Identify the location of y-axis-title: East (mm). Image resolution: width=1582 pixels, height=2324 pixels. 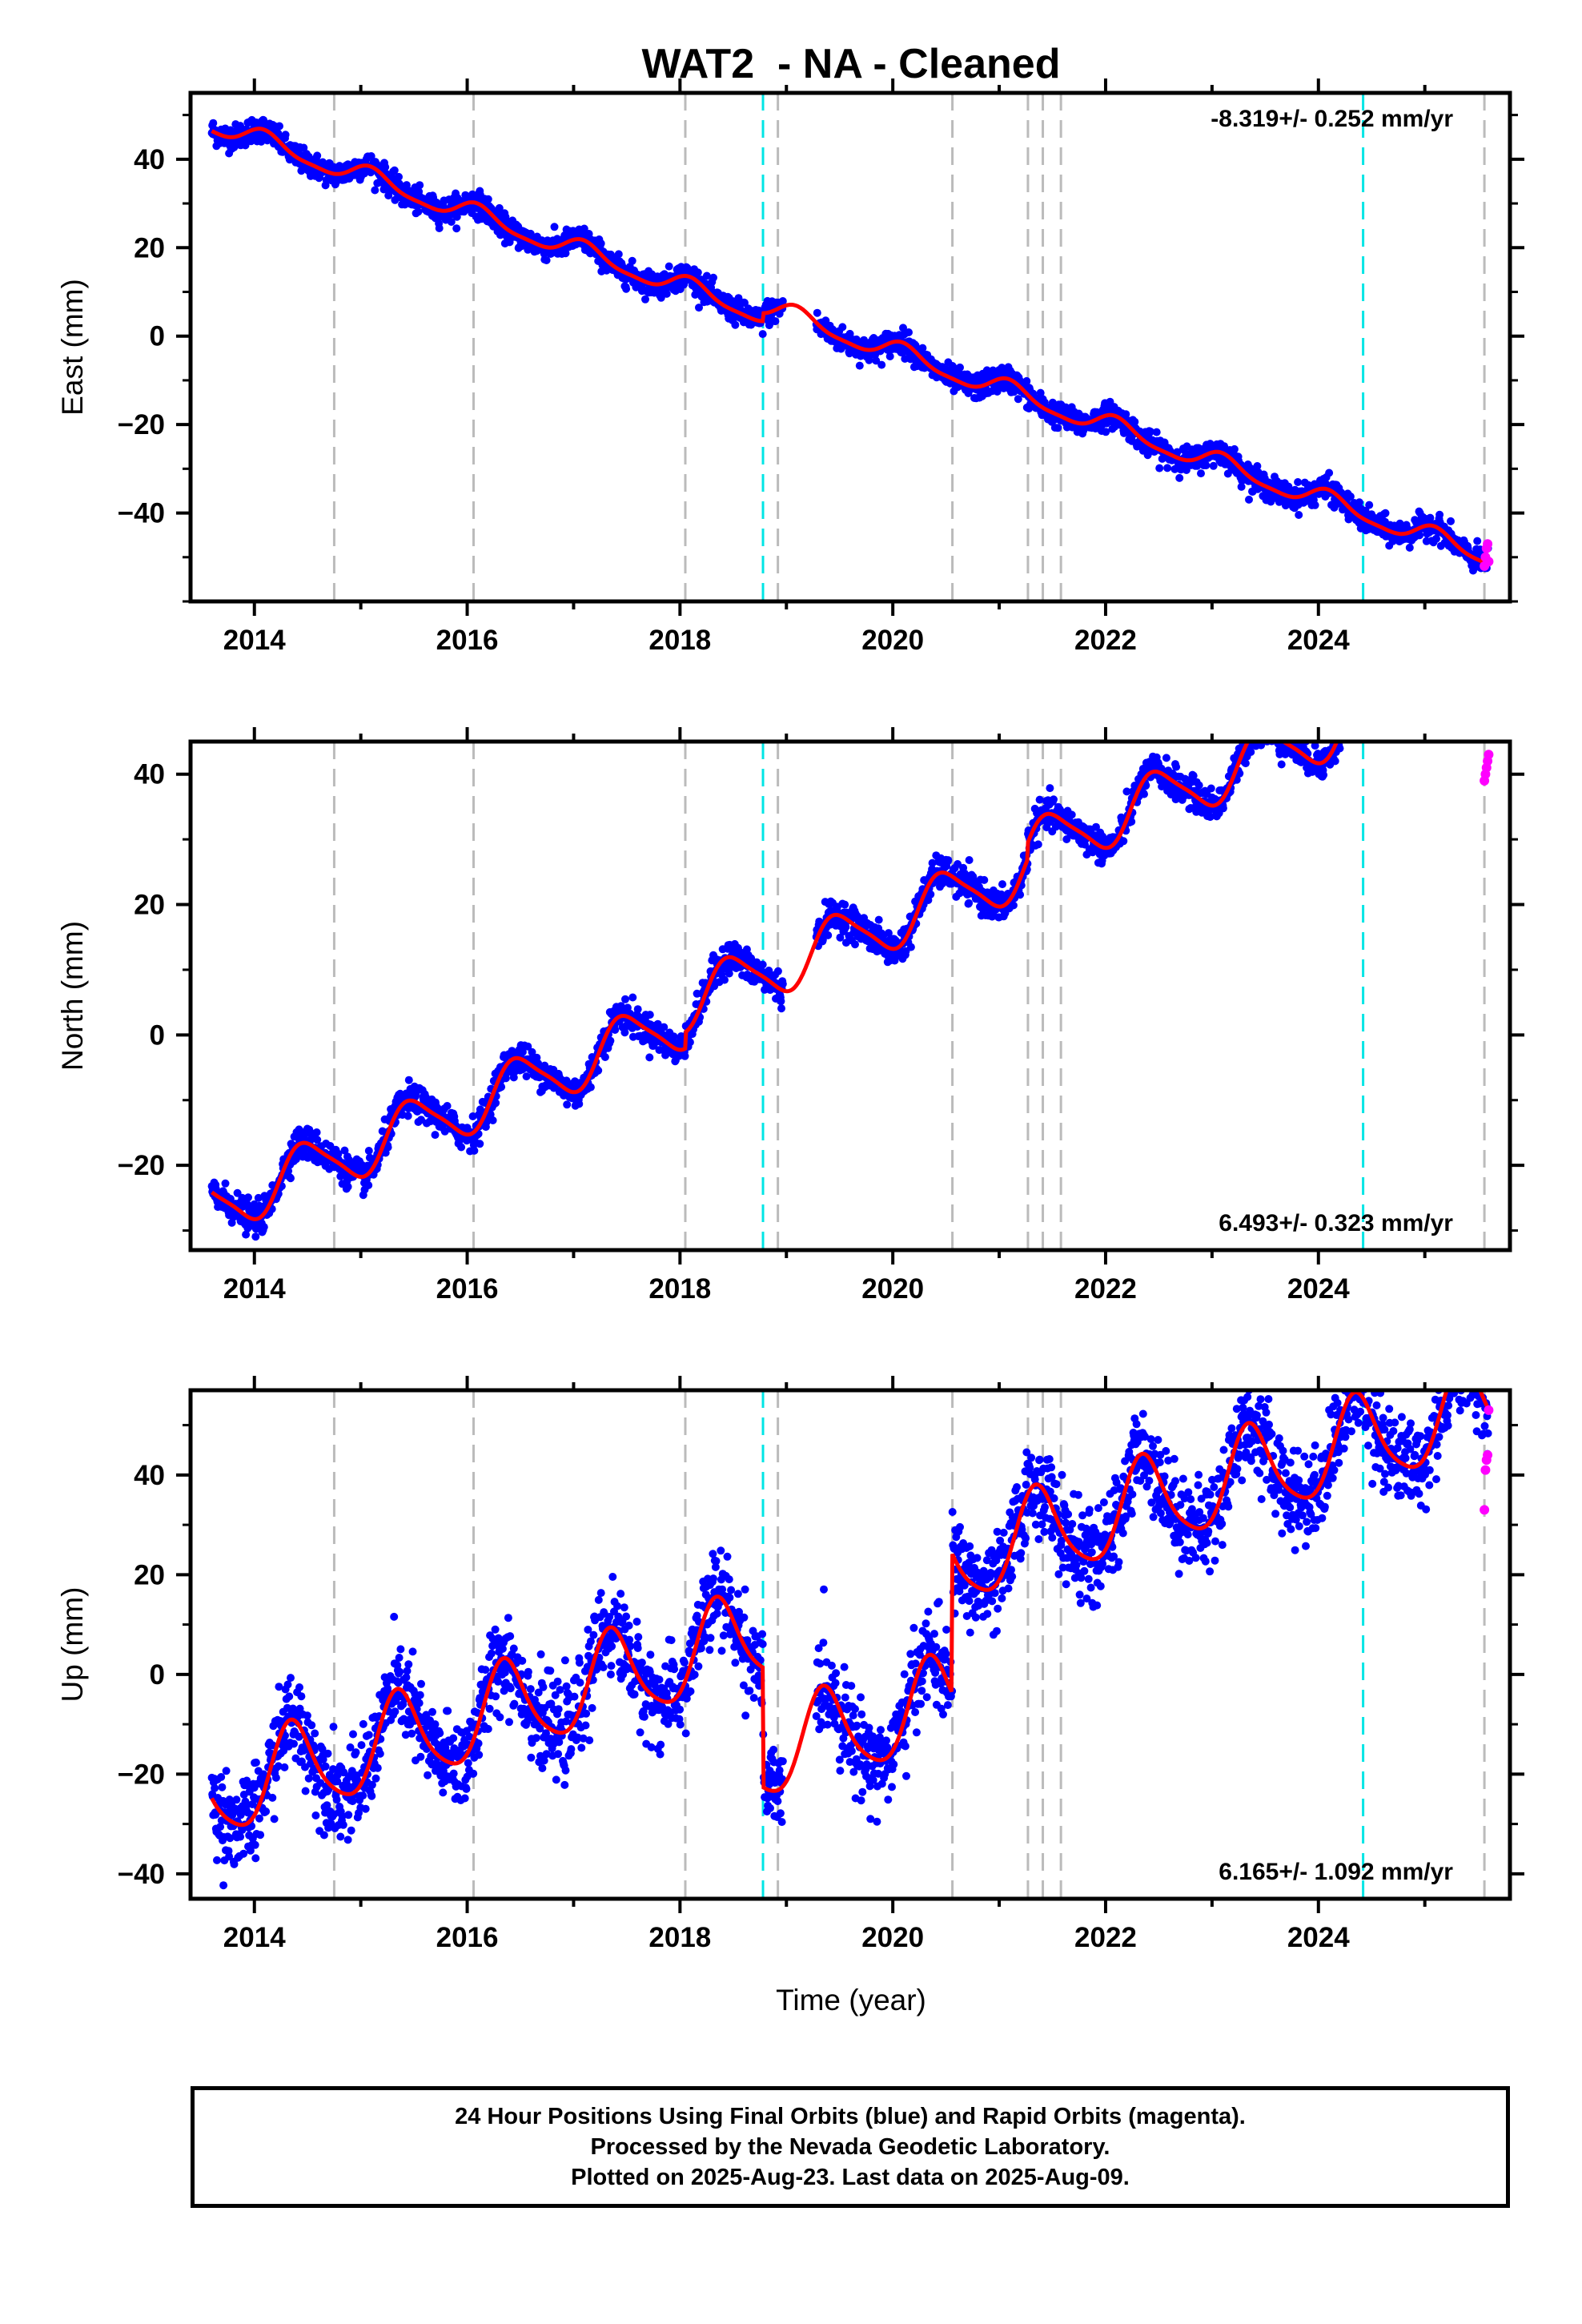
(72, 347).